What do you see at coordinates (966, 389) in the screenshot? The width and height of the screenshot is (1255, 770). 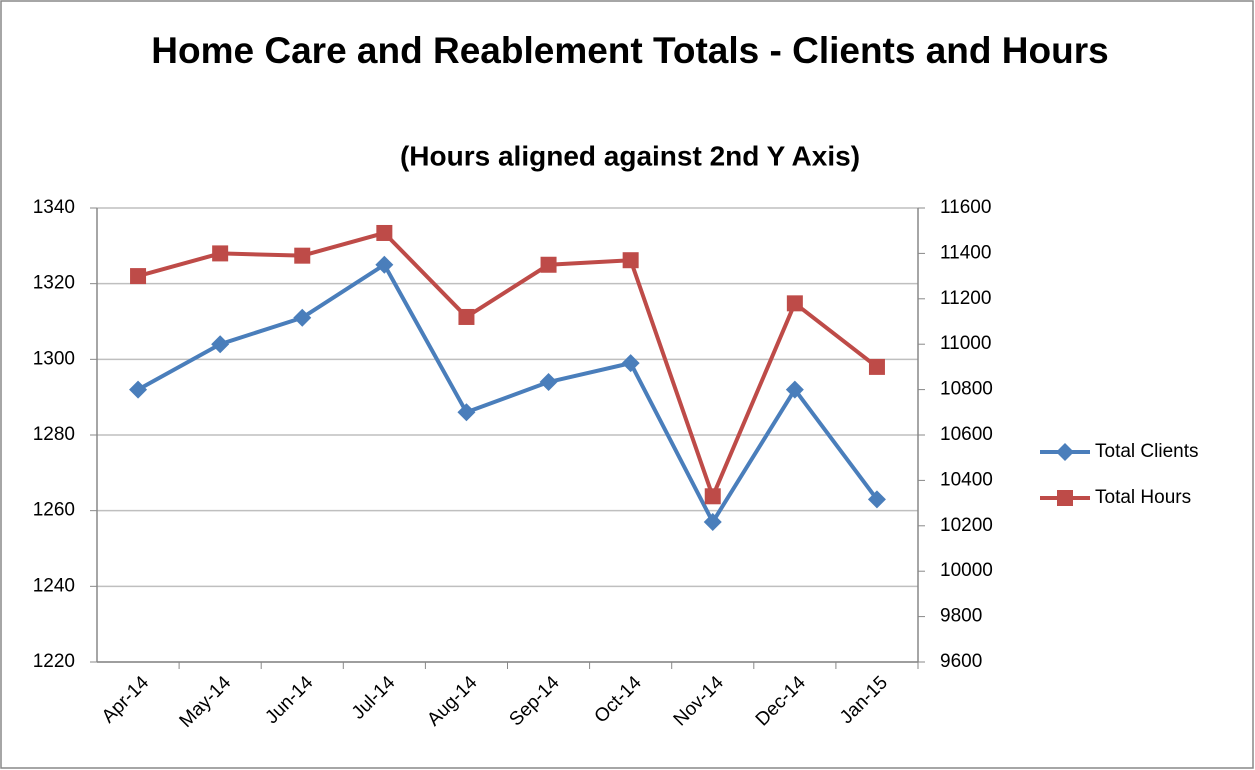 I see `y2-tick-label: 10800` at bounding box center [966, 389].